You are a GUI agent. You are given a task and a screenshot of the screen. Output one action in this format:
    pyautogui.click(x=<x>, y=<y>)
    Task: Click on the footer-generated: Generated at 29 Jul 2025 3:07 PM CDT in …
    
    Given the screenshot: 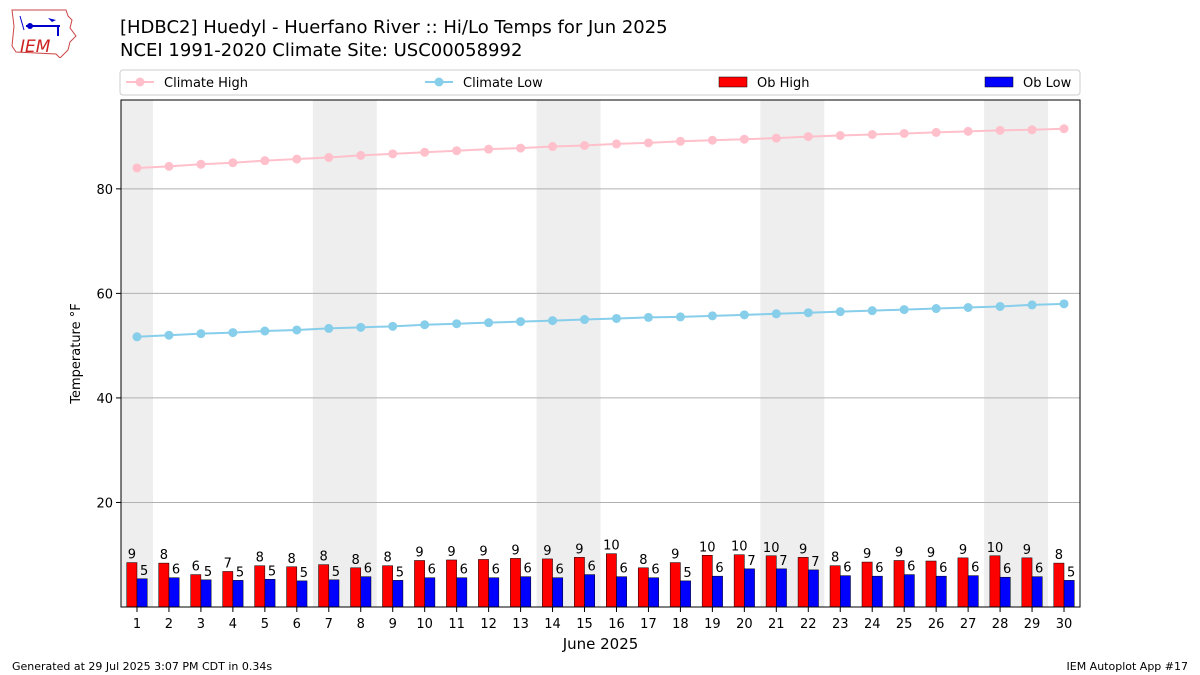 What is the action you would take?
    pyautogui.click(x=142, y=666)
    